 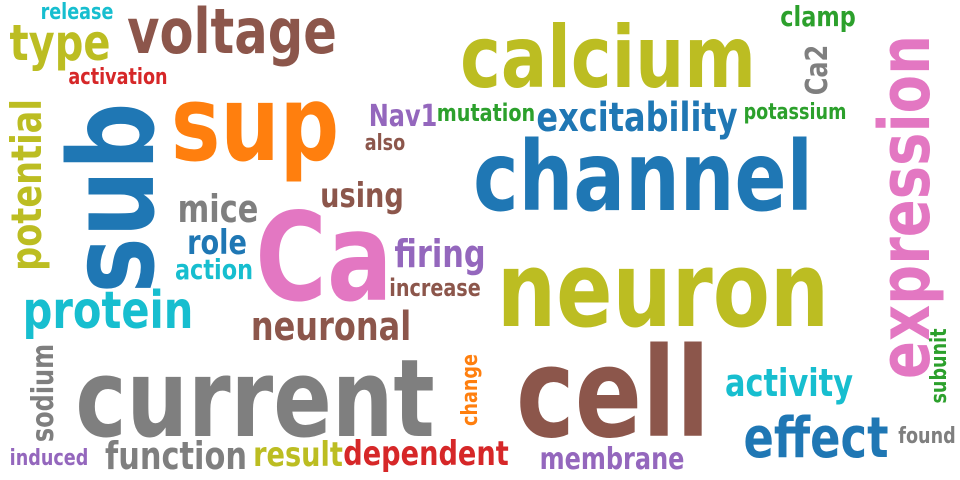 What do you see at coordinates (214, 269) in the screenshot?
I see `word-action: action` at bounding box center [214, 269].